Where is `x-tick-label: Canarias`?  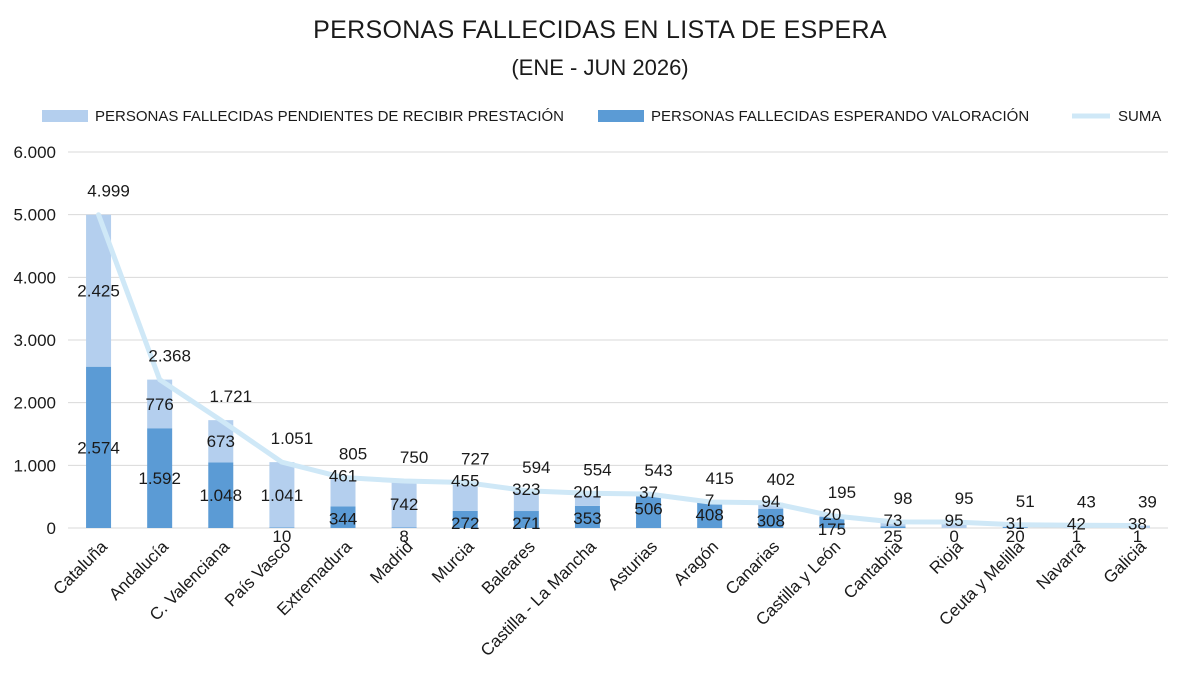 x-tick-label: Canarias is located at coordinates (753, 568).